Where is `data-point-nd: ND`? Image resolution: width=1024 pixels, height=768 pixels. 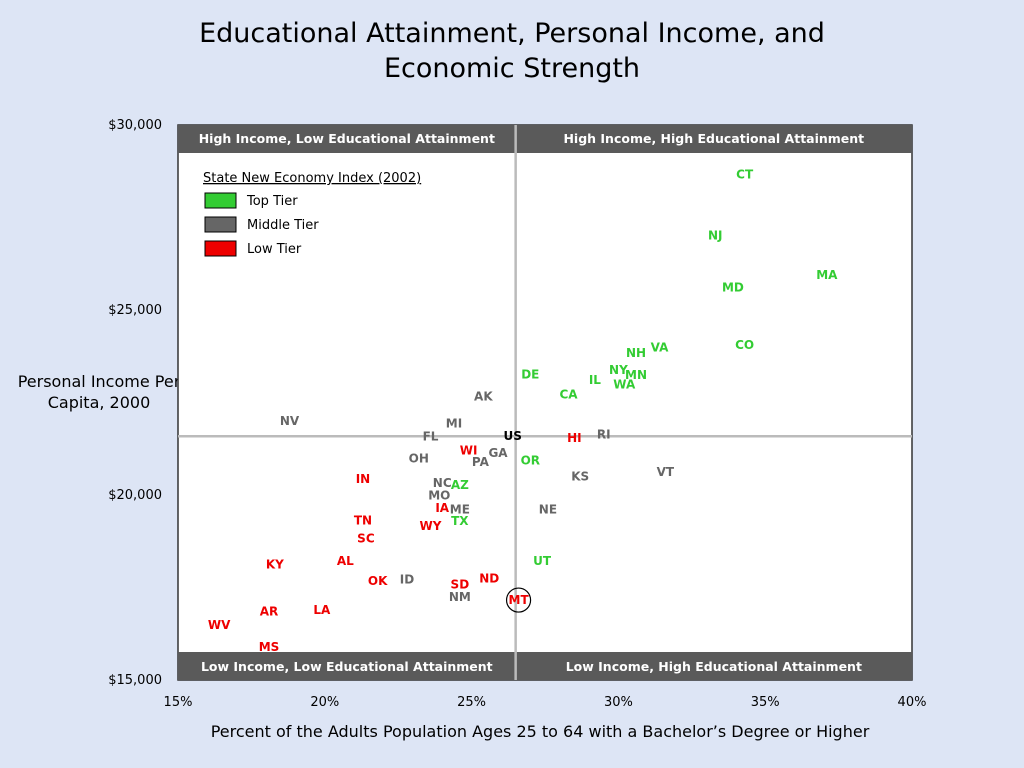 data-point-nd: ND is located at coordinates (489, 579).